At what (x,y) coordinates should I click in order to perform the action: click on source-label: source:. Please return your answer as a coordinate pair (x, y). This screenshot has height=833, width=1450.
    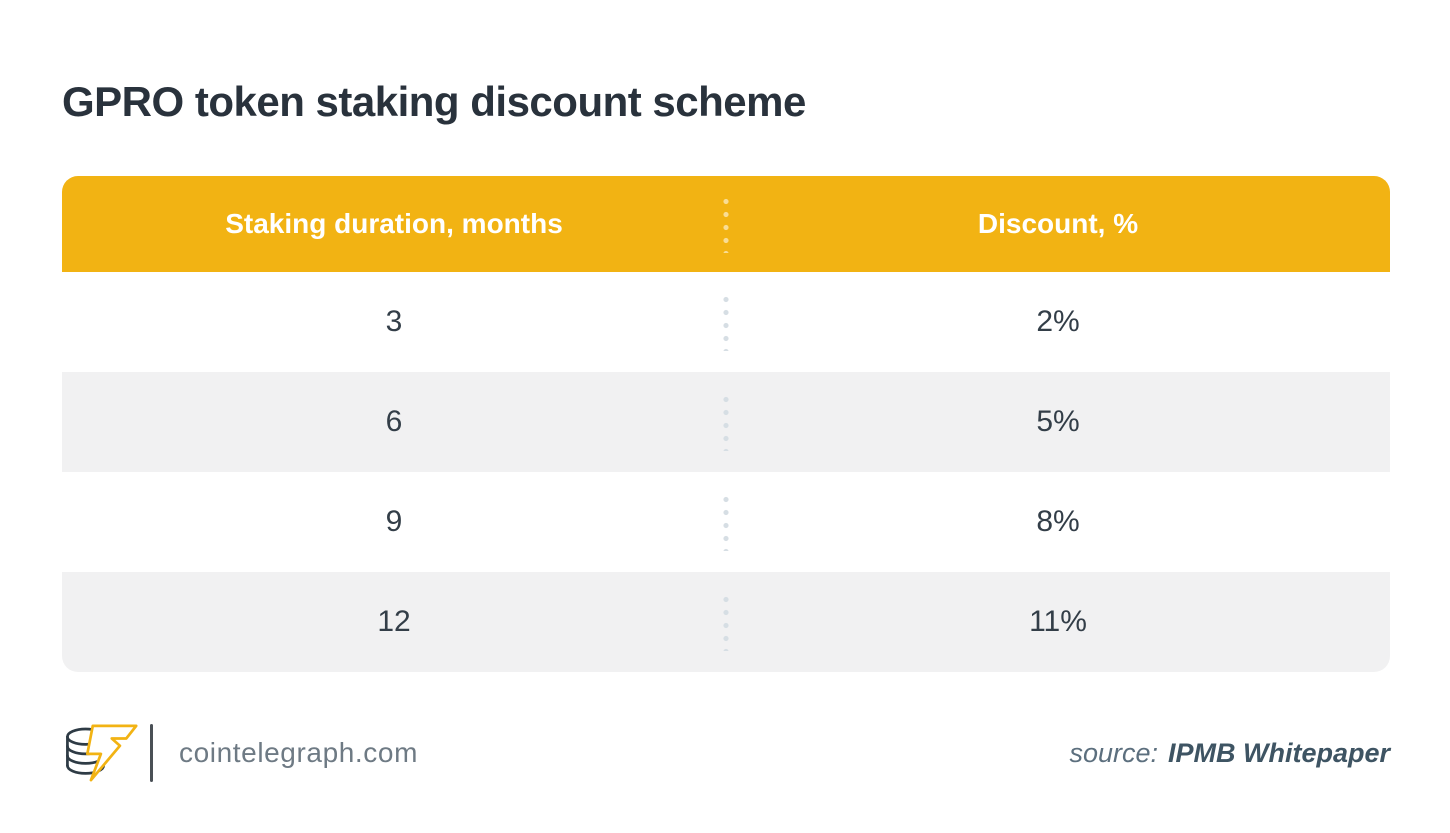
    Looking at the image, I should click on (1113, 752).